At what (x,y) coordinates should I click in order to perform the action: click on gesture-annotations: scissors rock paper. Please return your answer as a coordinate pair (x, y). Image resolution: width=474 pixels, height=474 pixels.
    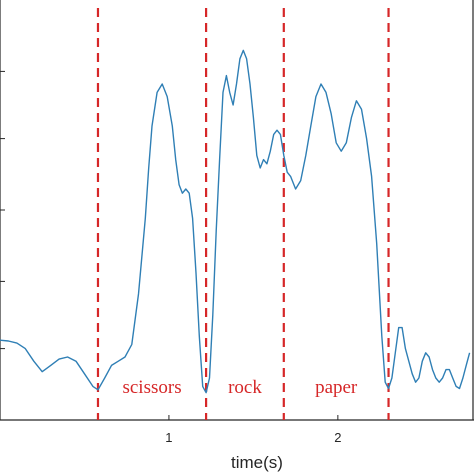
    Looking at the image, I should click on (239, 387).